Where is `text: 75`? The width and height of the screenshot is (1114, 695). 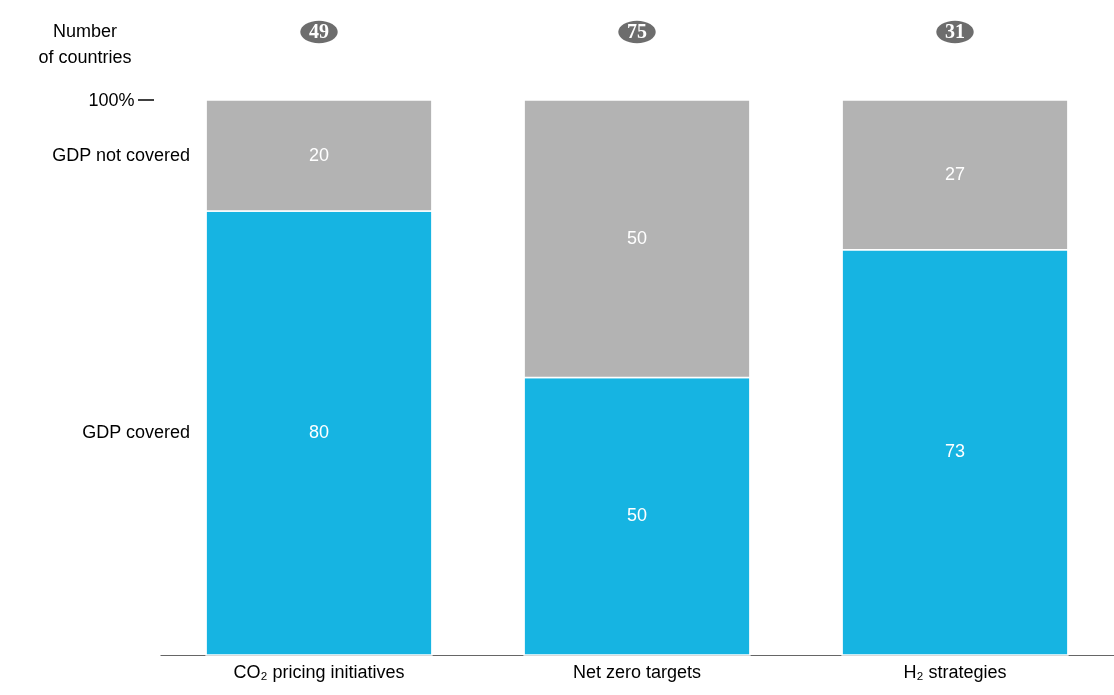
text: 75 is located at coordinates (637, 31).